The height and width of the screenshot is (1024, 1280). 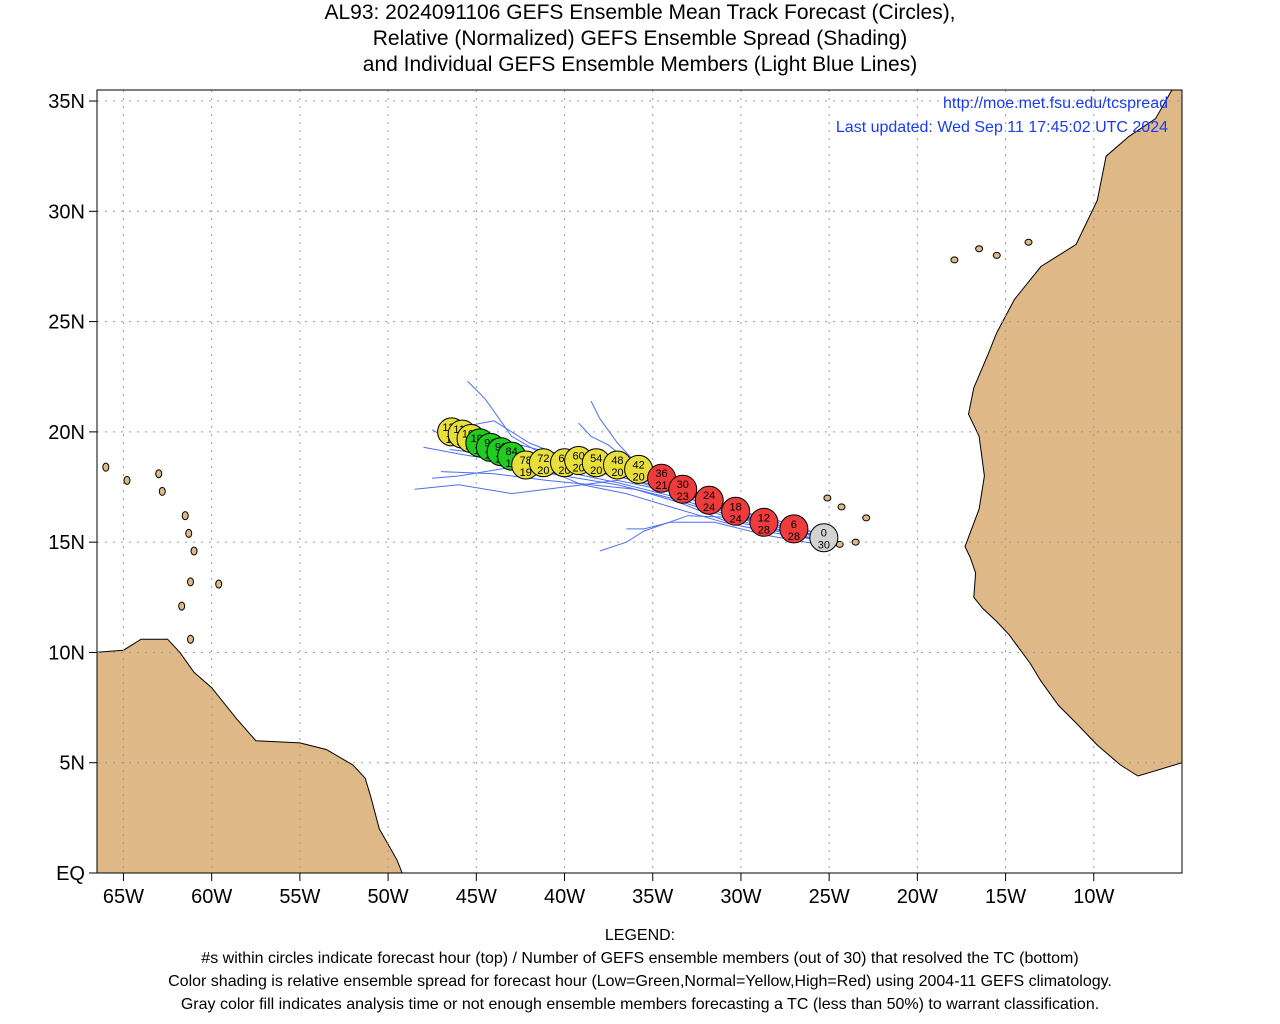 What do you see at coordinates (740, 897) in the screenshot?
I see `x-tick-label: 30W` at bounding box center [740, 897].